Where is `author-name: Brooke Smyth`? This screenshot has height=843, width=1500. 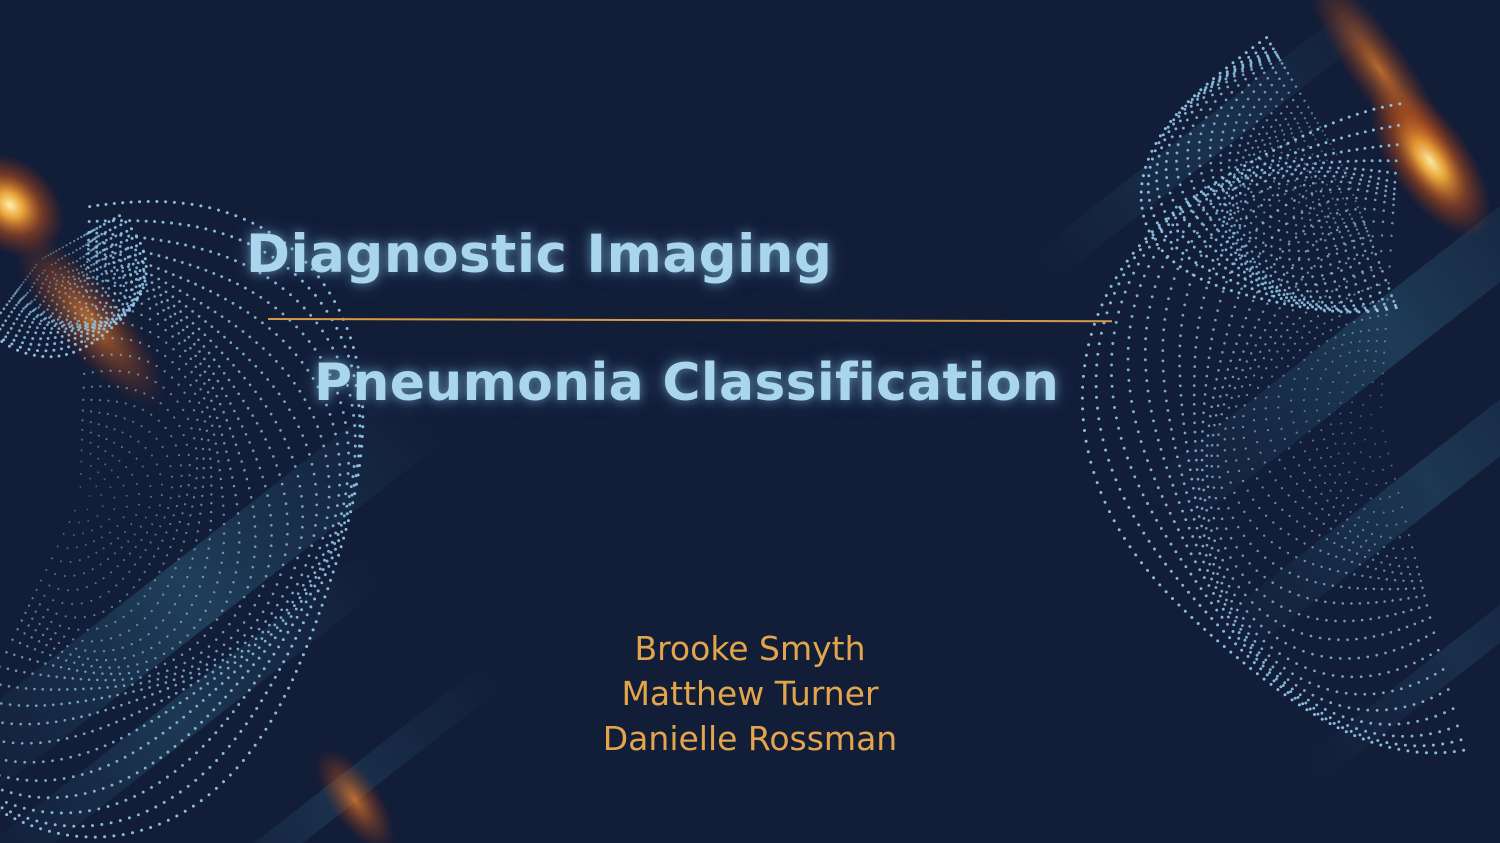 author-name: Brooke Smyth is located at coordinates (750, 648).